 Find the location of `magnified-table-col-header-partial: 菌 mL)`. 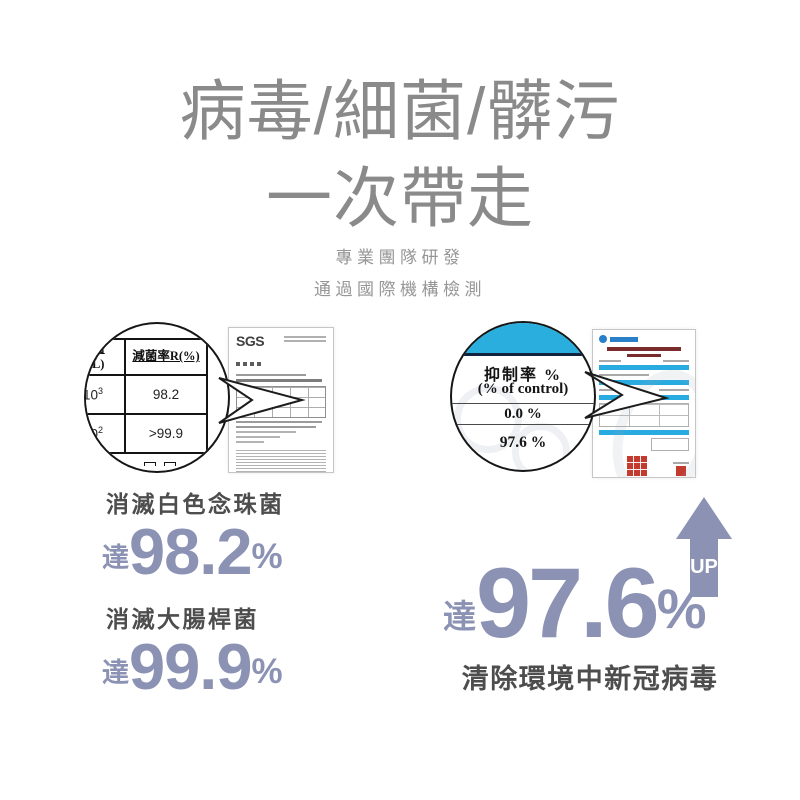

magnified-table-col-header-partial: 菌 mL) is located at coordinates (105, 357).